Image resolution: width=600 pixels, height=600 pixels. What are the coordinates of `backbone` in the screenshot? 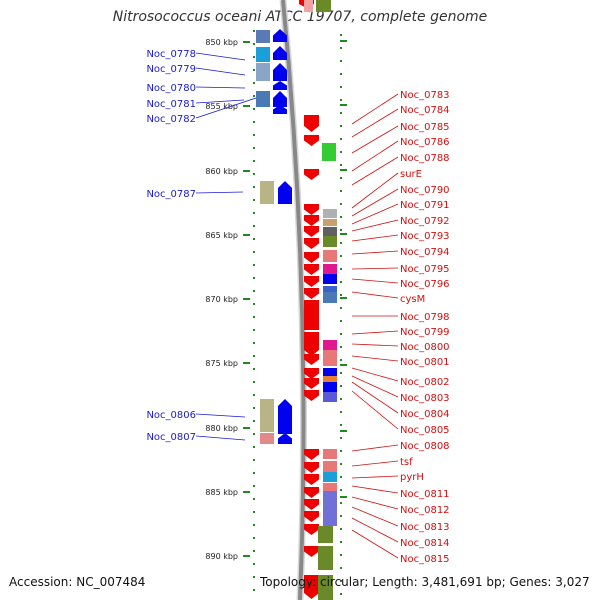 It's located at (293, 300).